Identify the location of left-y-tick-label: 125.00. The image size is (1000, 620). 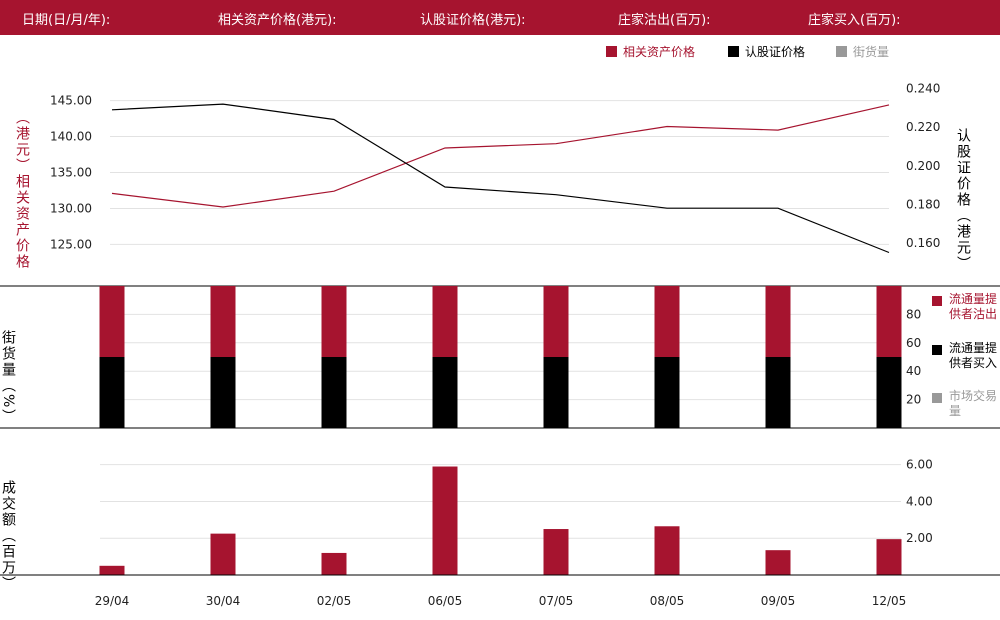
(71, 244).